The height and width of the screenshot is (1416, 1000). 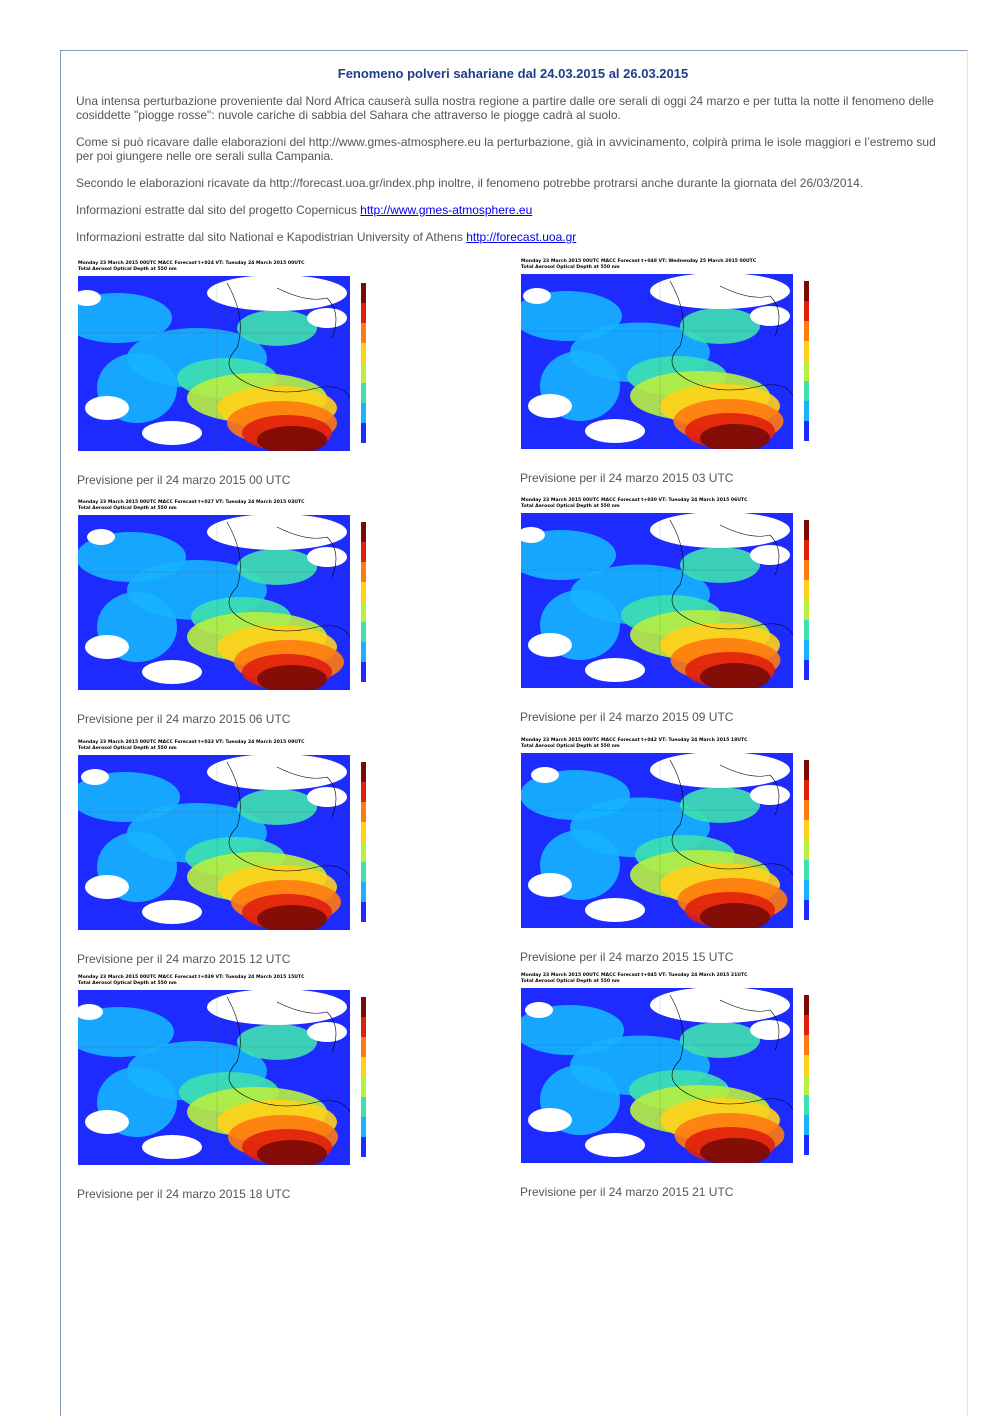 I want to click on caption: Previsione per il 24 marzo 2015 06 UTC, so click(x=184, y=719).